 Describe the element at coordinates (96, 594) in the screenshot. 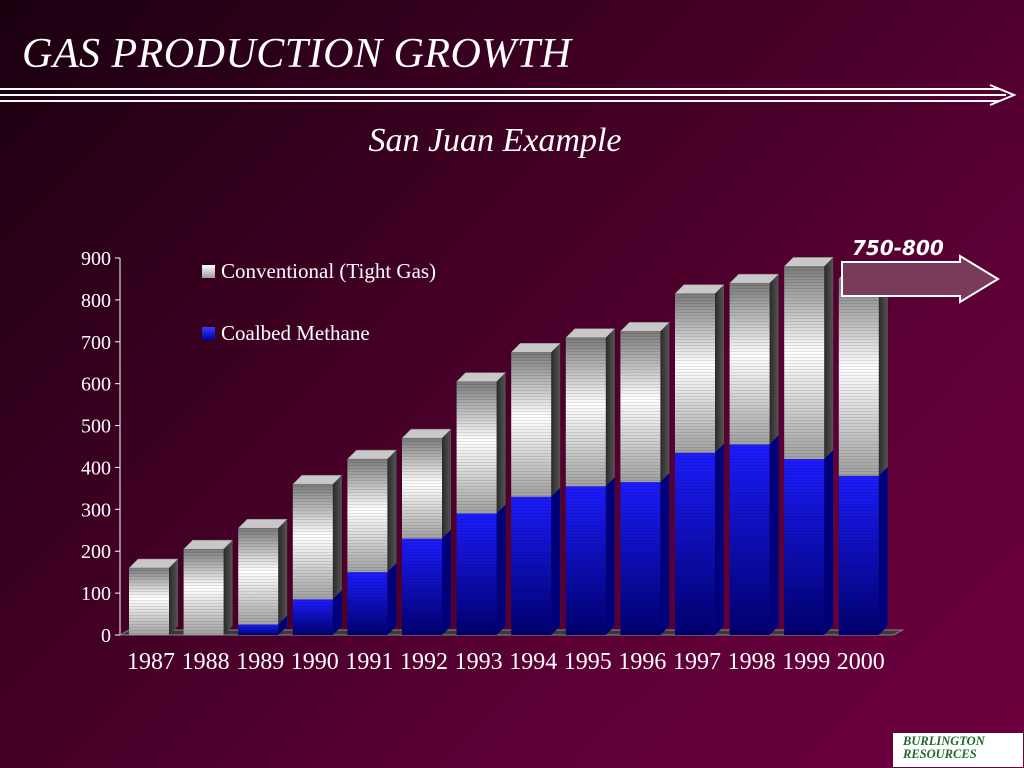

I see `y-tick-label: 100` at that location.